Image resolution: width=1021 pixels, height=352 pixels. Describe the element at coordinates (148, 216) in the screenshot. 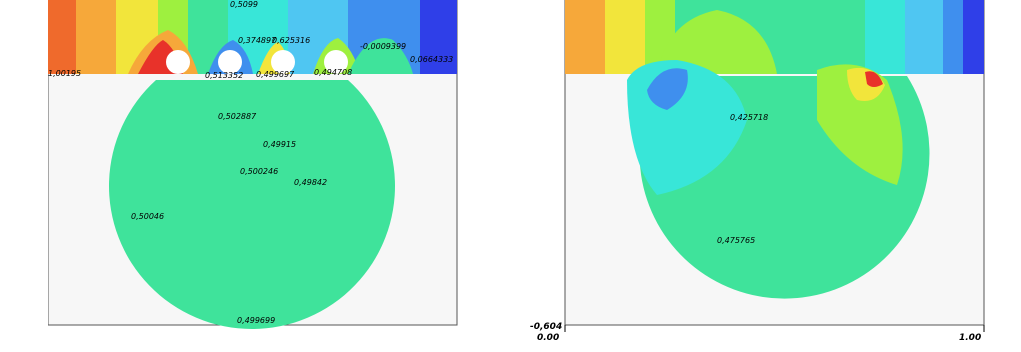

I see `left-label: 0,50046` at that location.